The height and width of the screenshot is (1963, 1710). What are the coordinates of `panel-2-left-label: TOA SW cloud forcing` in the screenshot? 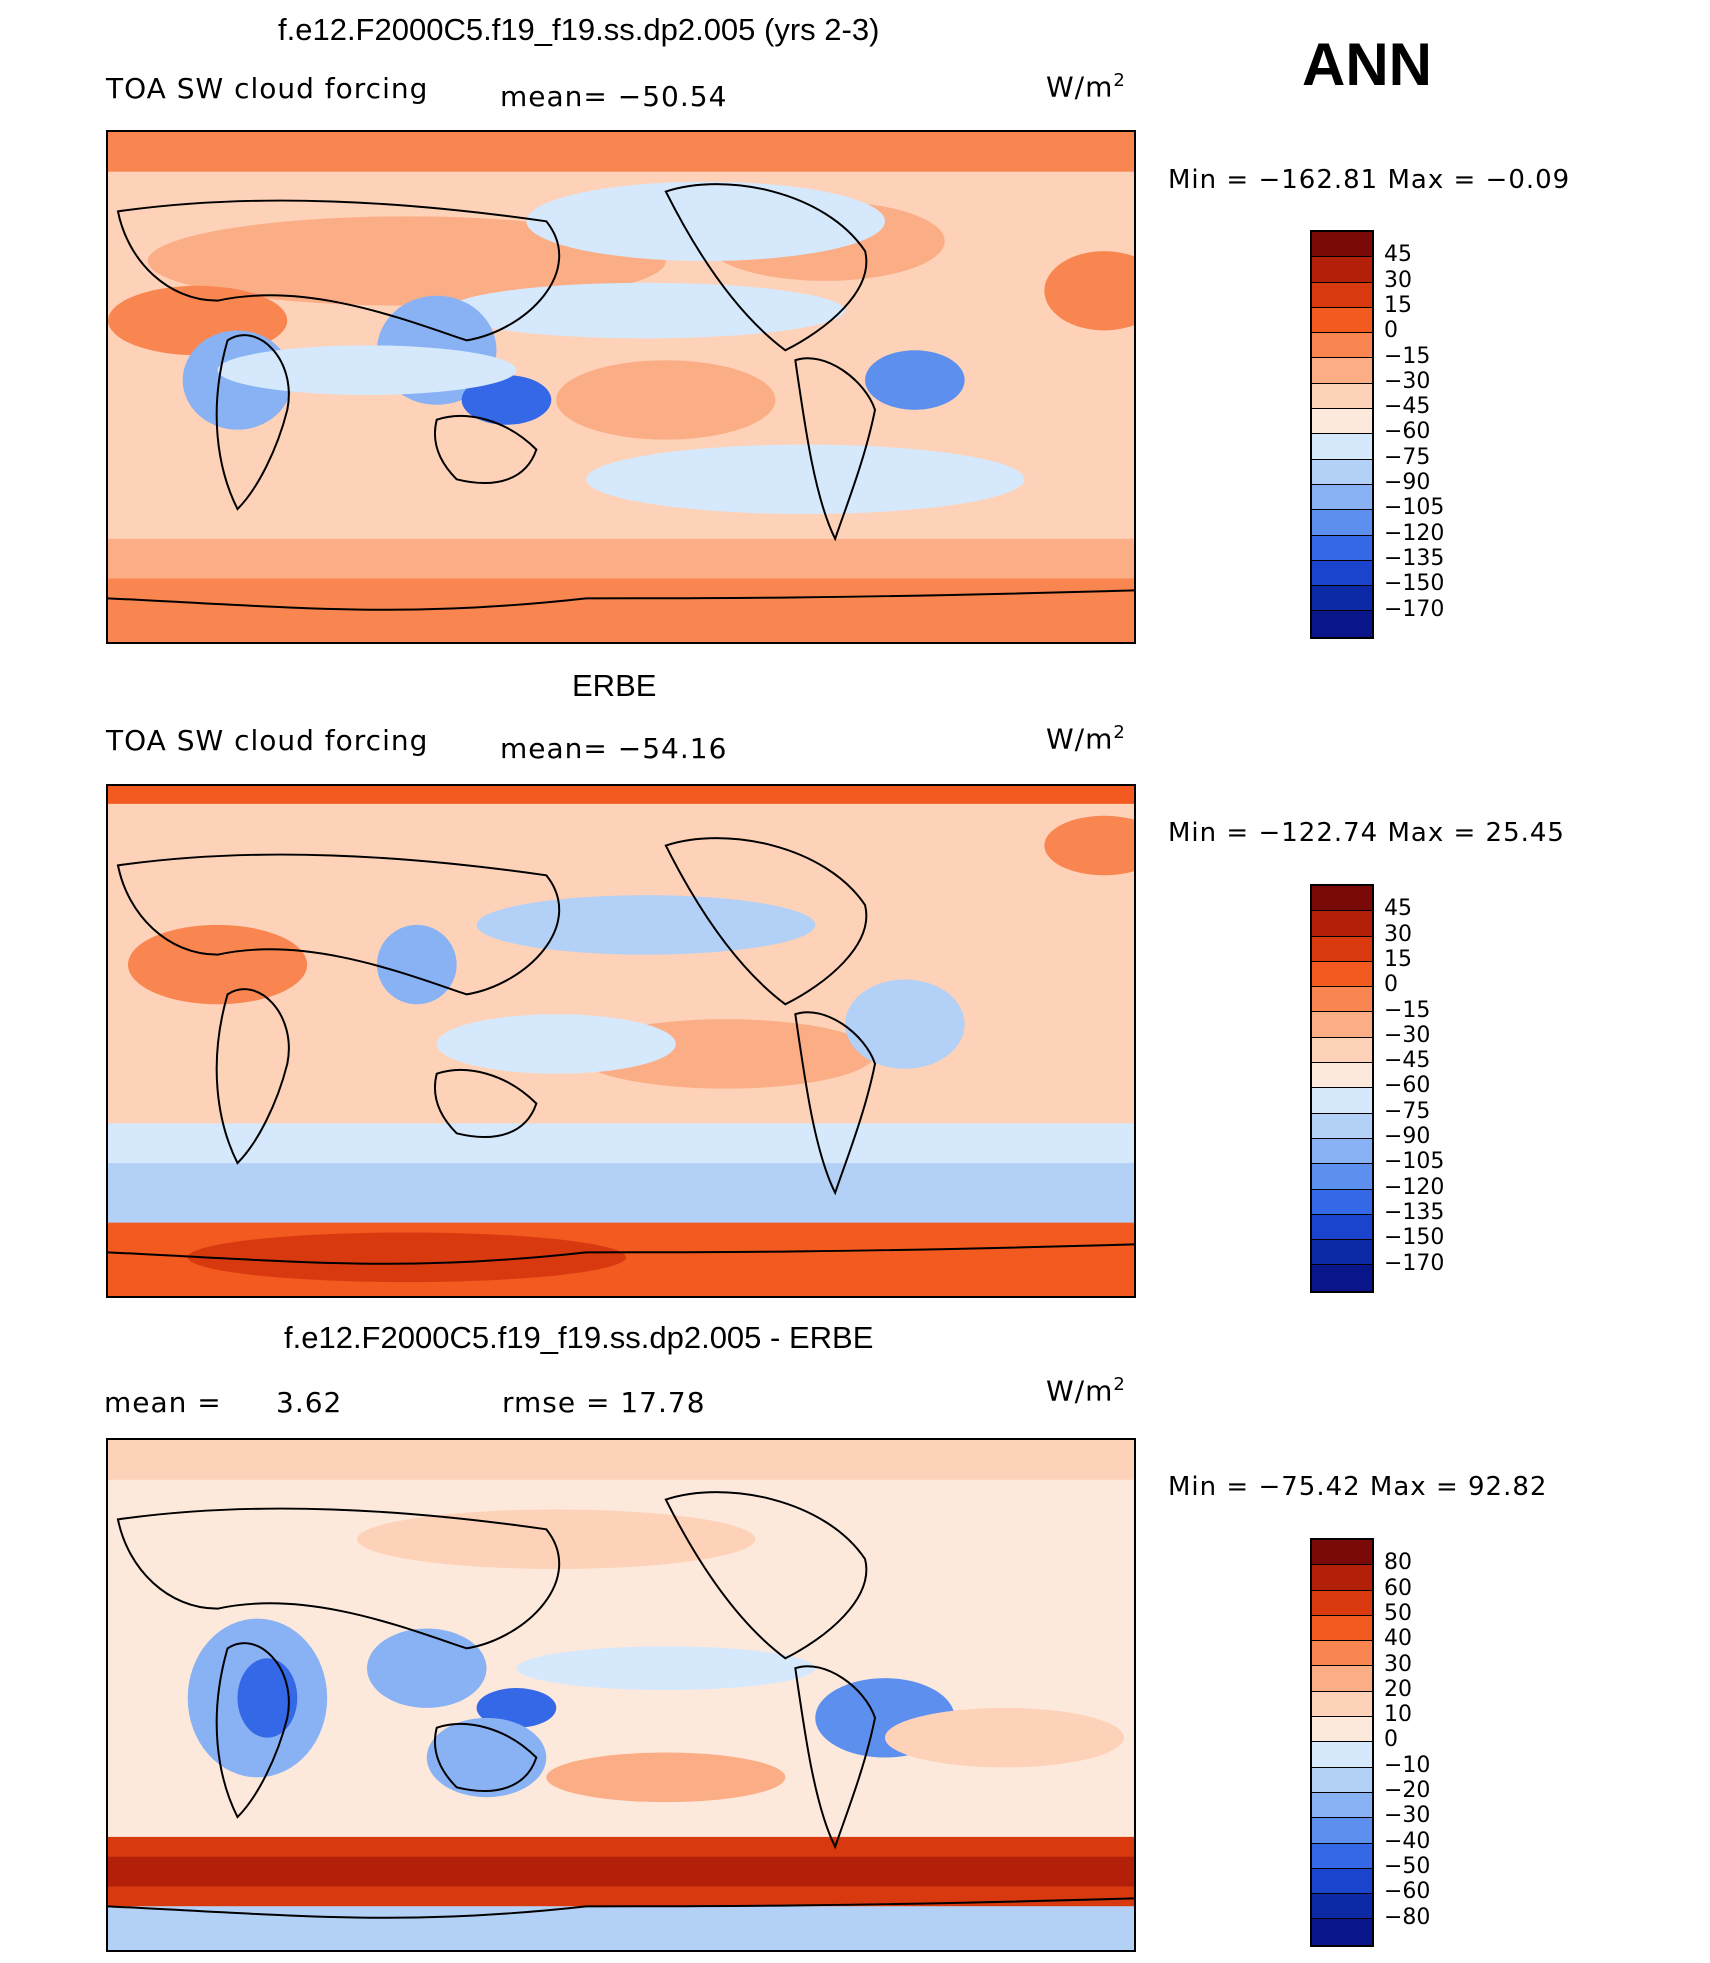 It's located at (267, 740).